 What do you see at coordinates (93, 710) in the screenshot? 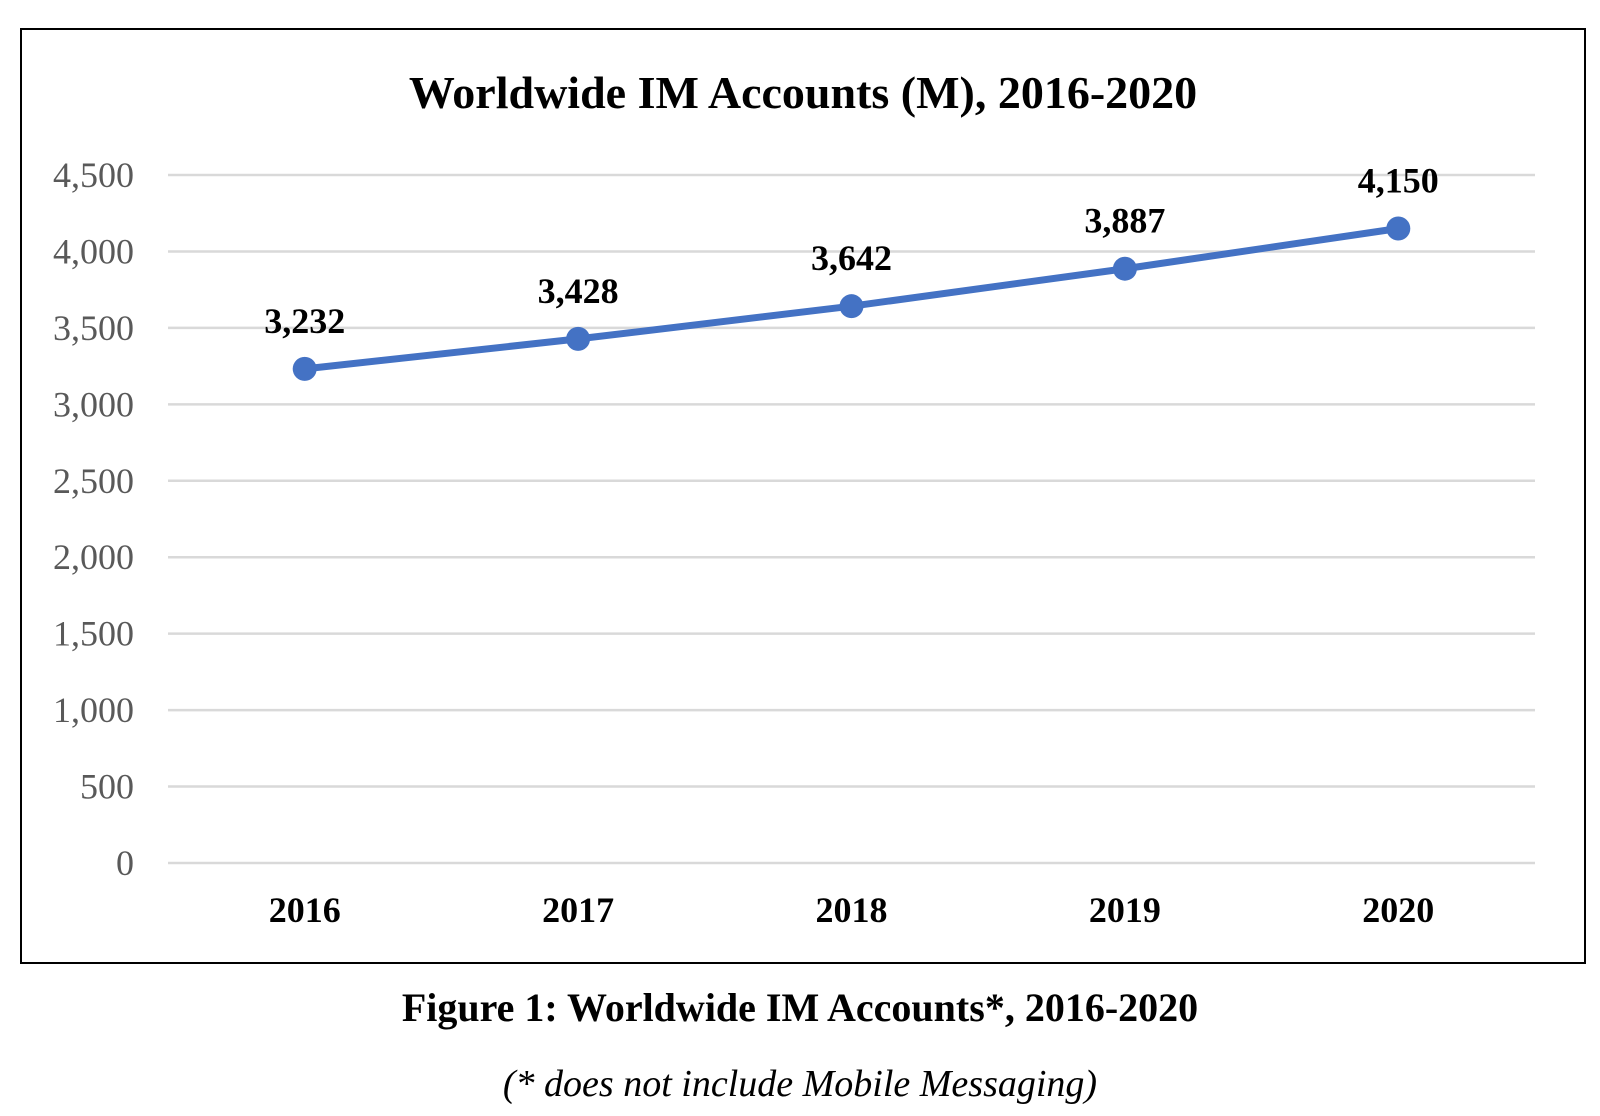
I see `y-tick-label: 1,000` at bounding box center [93, 710].